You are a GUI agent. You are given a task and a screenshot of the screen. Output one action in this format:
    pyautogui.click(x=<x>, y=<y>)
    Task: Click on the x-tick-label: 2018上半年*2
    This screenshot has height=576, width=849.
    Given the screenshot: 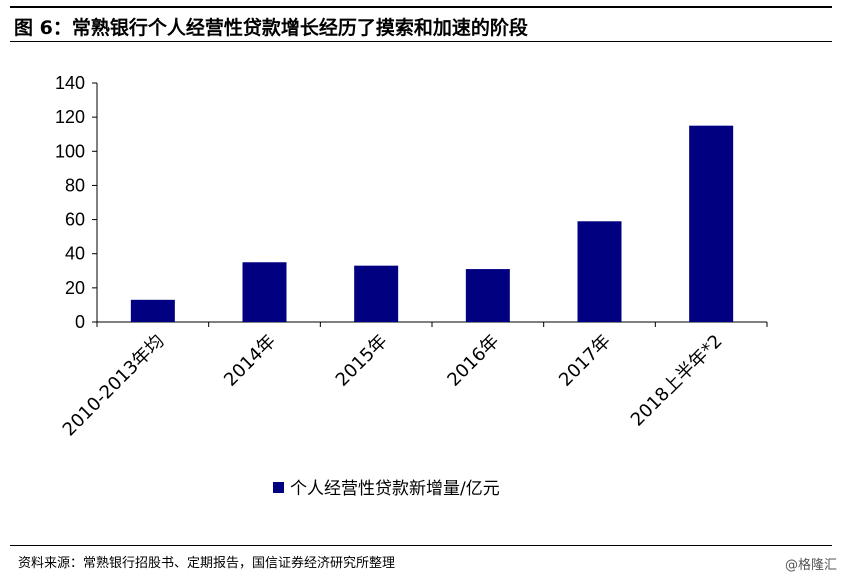 What is the action you would take?
    pyautogui.click(x=677, y=381)
    